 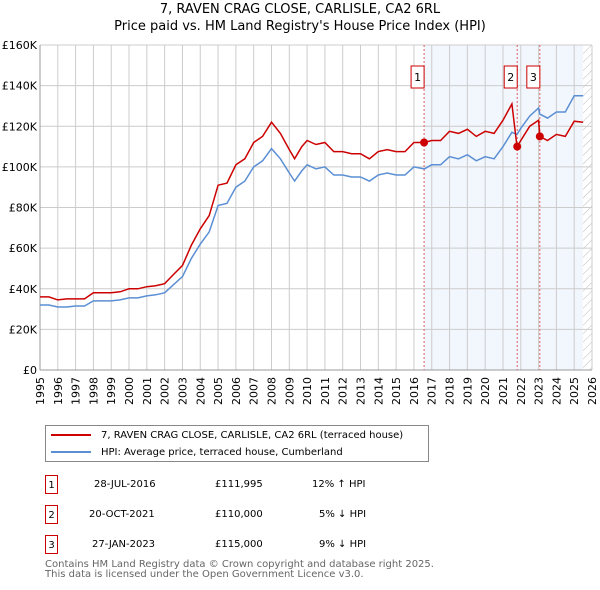 I want to click on table-row: 1 28-JUL-2016 £111,995 12% ↑ HPI, so click(x=255, y=485).